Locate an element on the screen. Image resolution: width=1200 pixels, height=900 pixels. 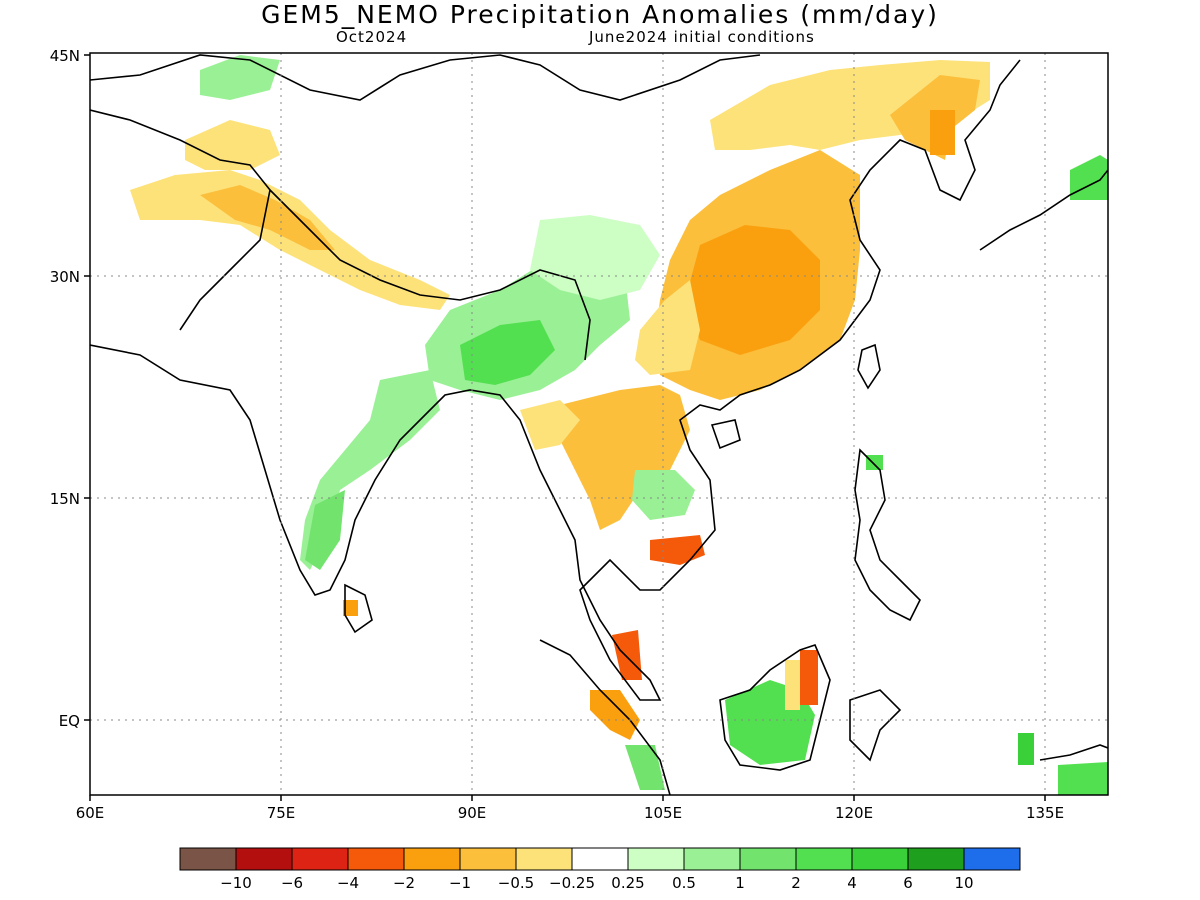
central-asia-border is located at coordinates (180, 220).